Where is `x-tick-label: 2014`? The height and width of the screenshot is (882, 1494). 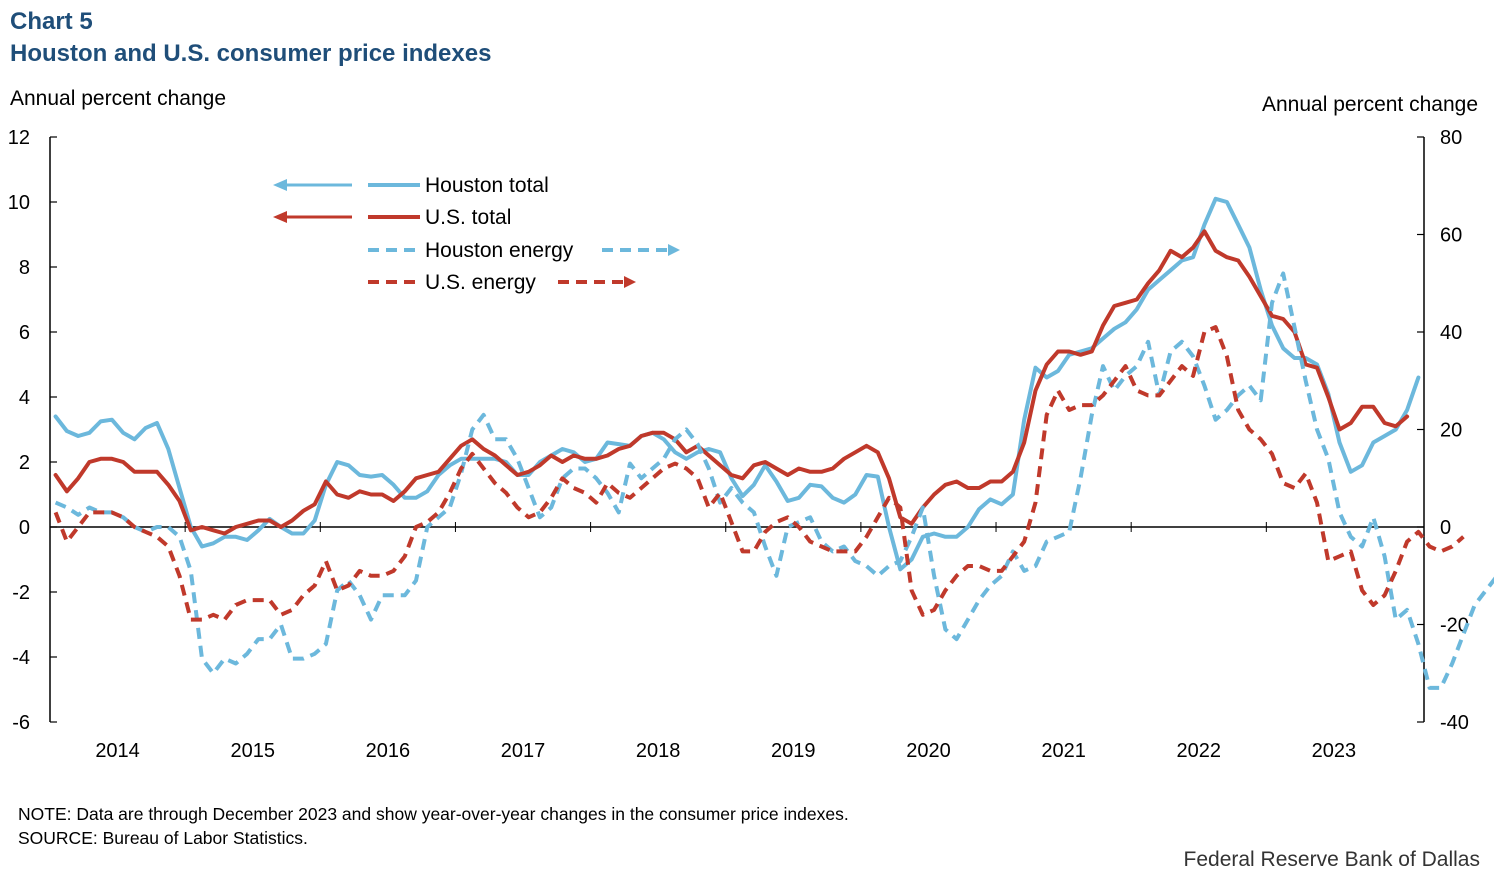
x-tick-label: 2014 is located at coordinates (117, 751).